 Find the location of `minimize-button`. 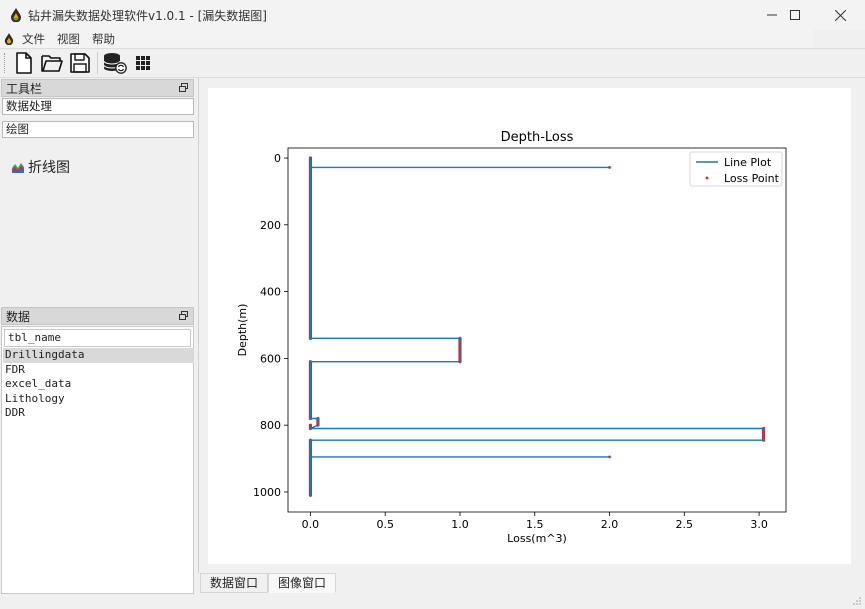

minimize-button is located at coordinates (772, 15).